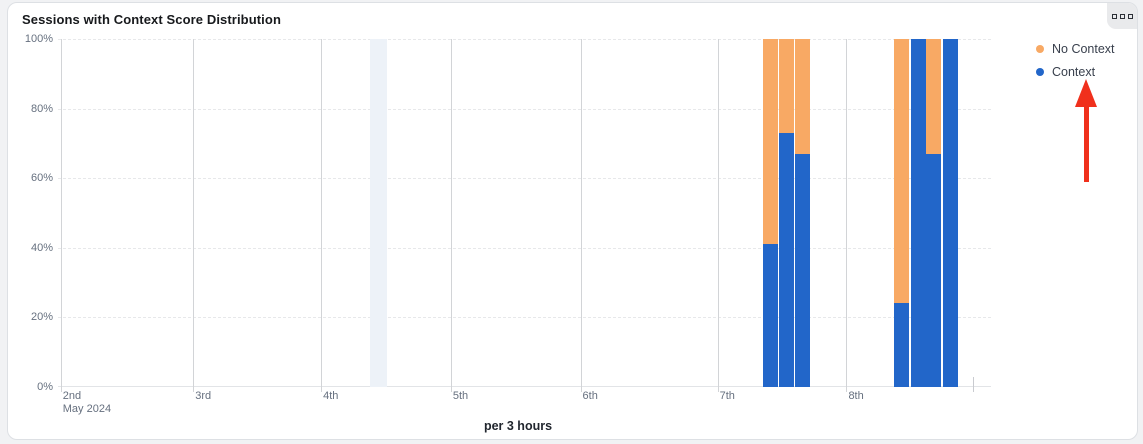  I want to click on legend-label-context: Context, so click(1074, 72).